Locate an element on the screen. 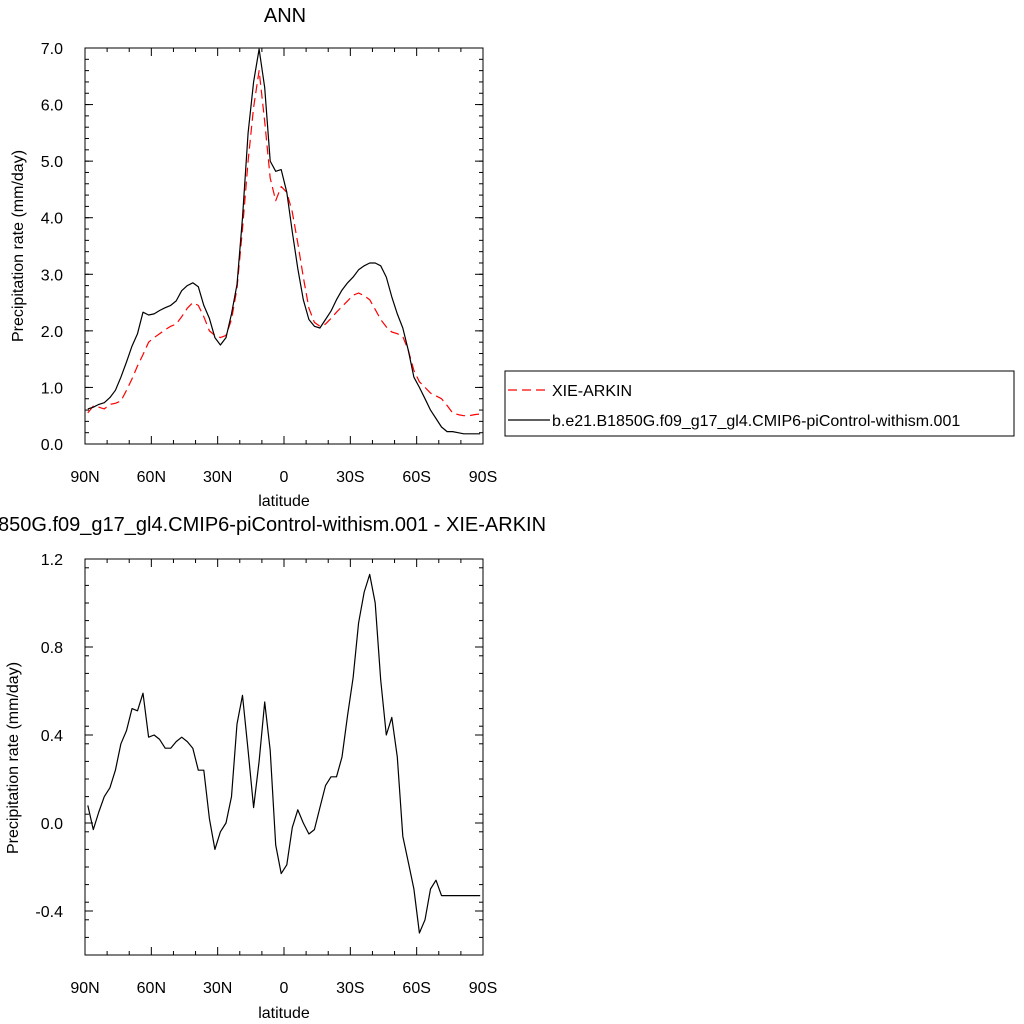  legend-label-xie-arkin: XIE-ARKIN is located at coordinates (592, 391).